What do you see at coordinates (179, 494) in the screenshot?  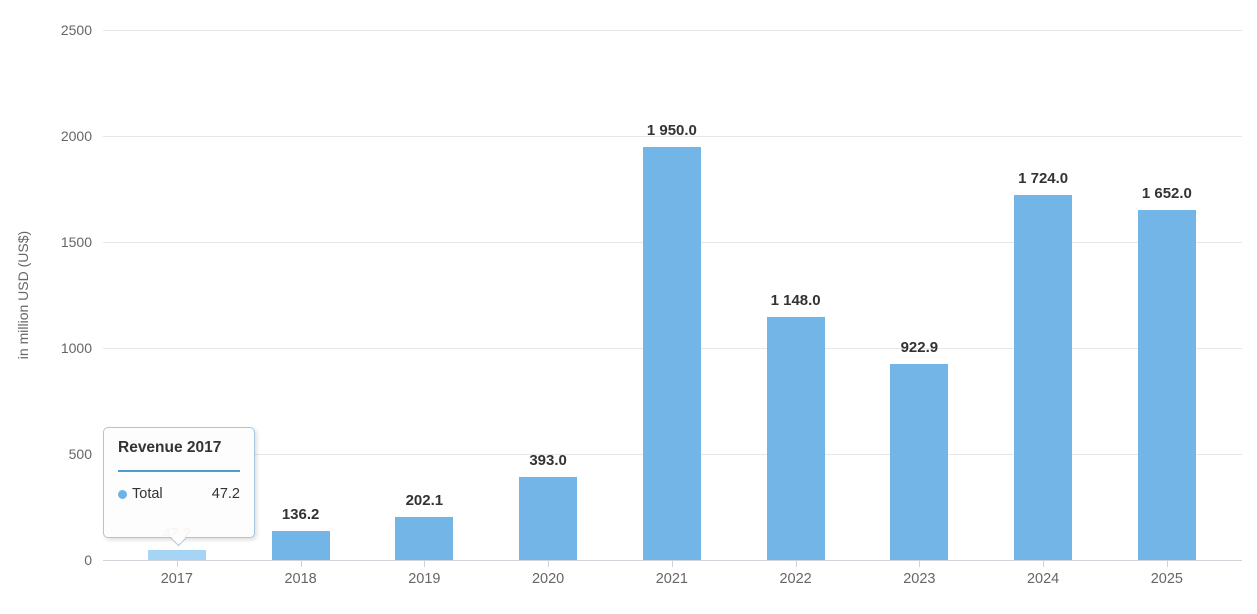 I see `tooltip-series-row: Total 47.2` at bounding box center [179, 494].